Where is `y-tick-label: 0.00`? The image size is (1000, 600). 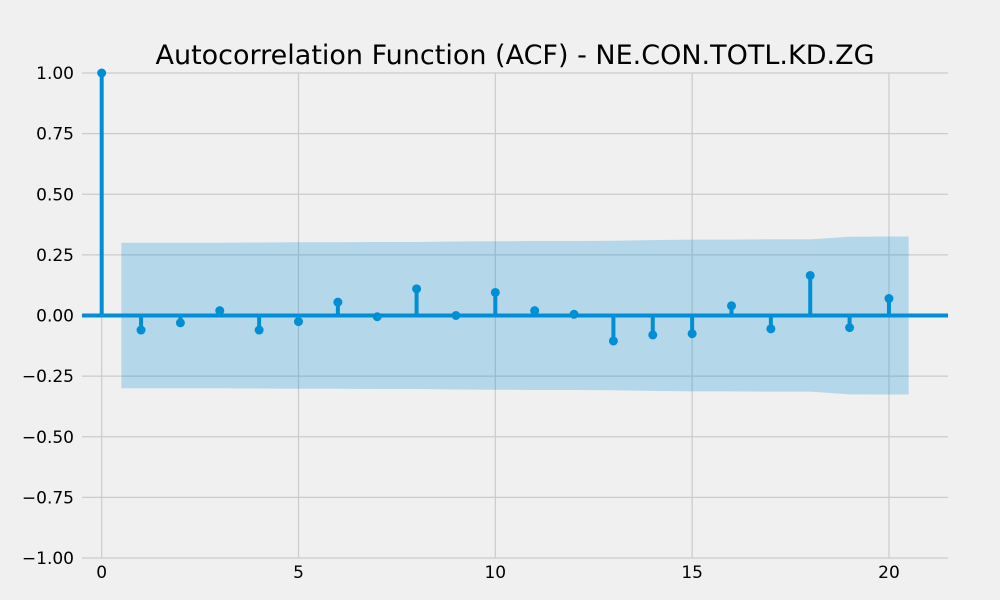 y-tick-label: 0.00 is located at coordinates (55, 317).